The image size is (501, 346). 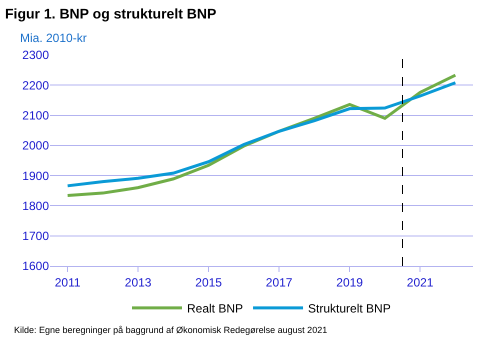 What do you see at coordinates (36, 55) in the screenshot?
I see `y-tick-label: 2300` at bounding box center [36, 55].